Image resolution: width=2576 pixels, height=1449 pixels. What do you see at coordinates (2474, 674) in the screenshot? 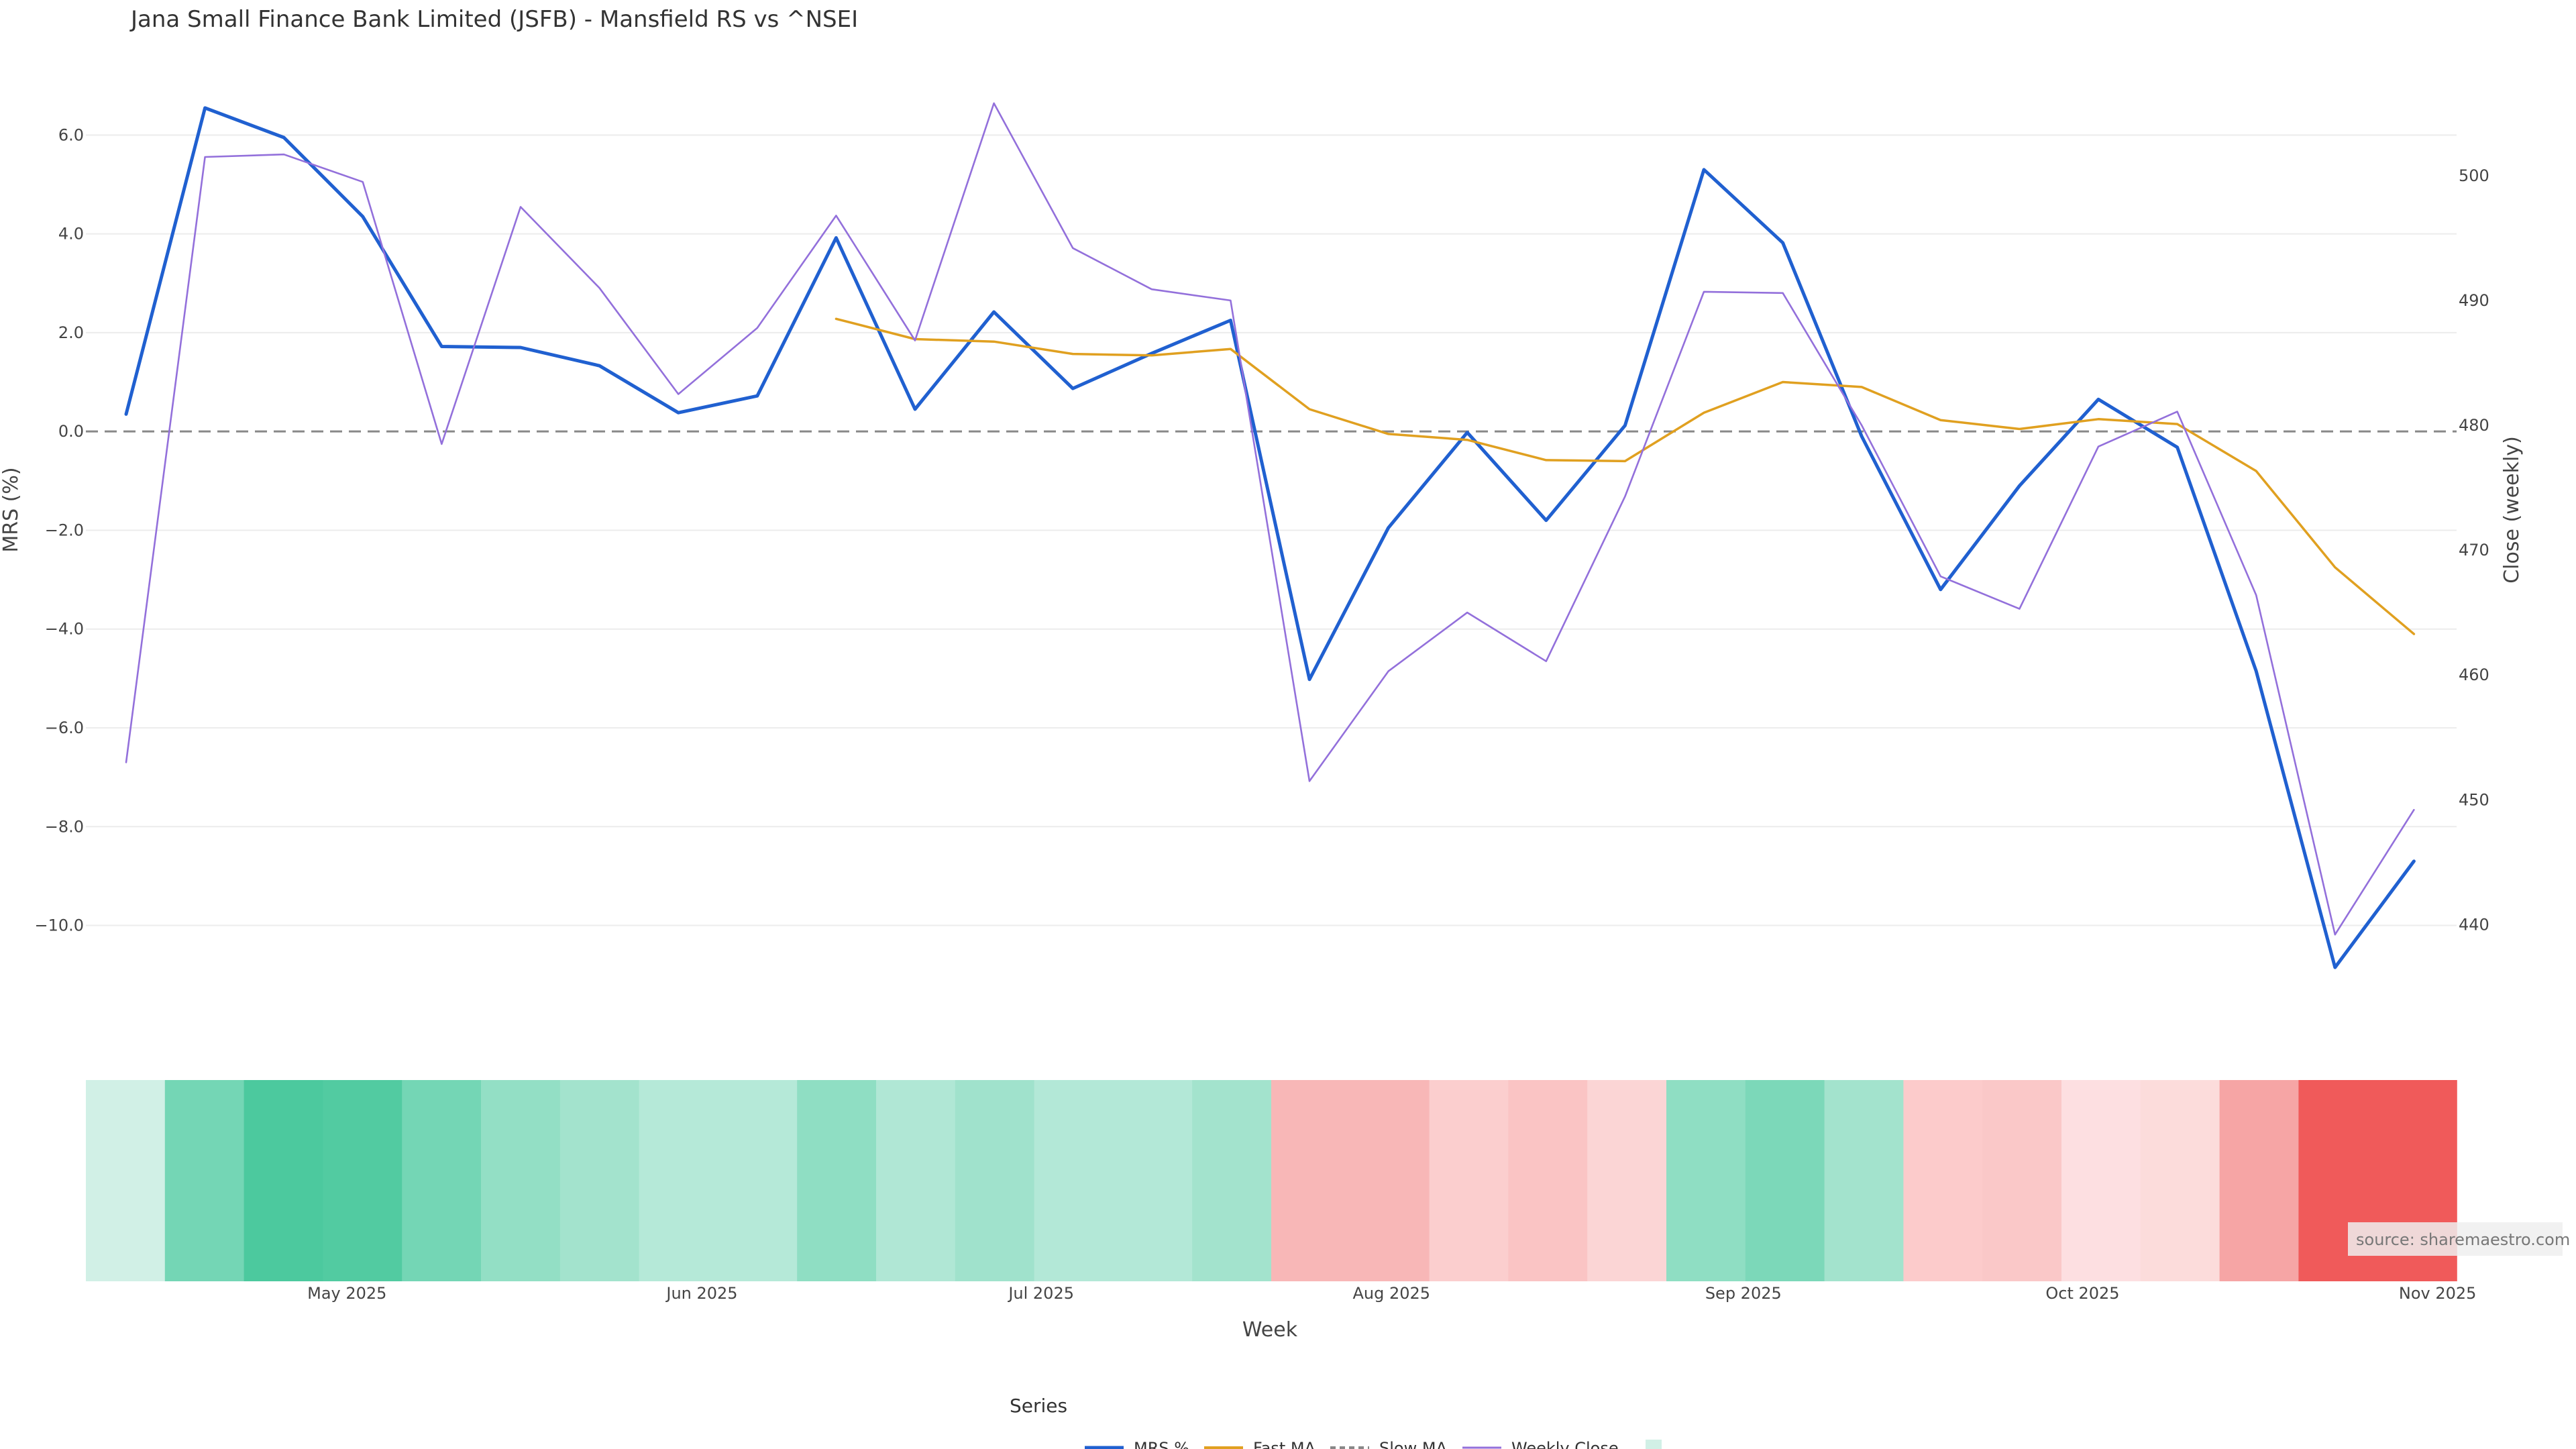
I see `y-tick-label-right: 460` at bounding box center [2474, 674].